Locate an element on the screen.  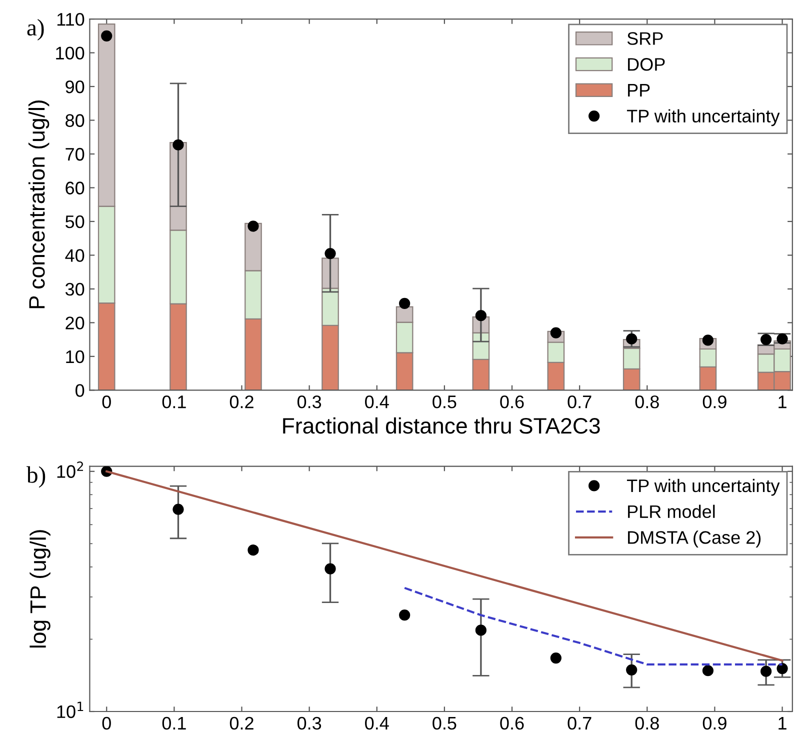
legend-label: PP is located at coordinates (639, 90).